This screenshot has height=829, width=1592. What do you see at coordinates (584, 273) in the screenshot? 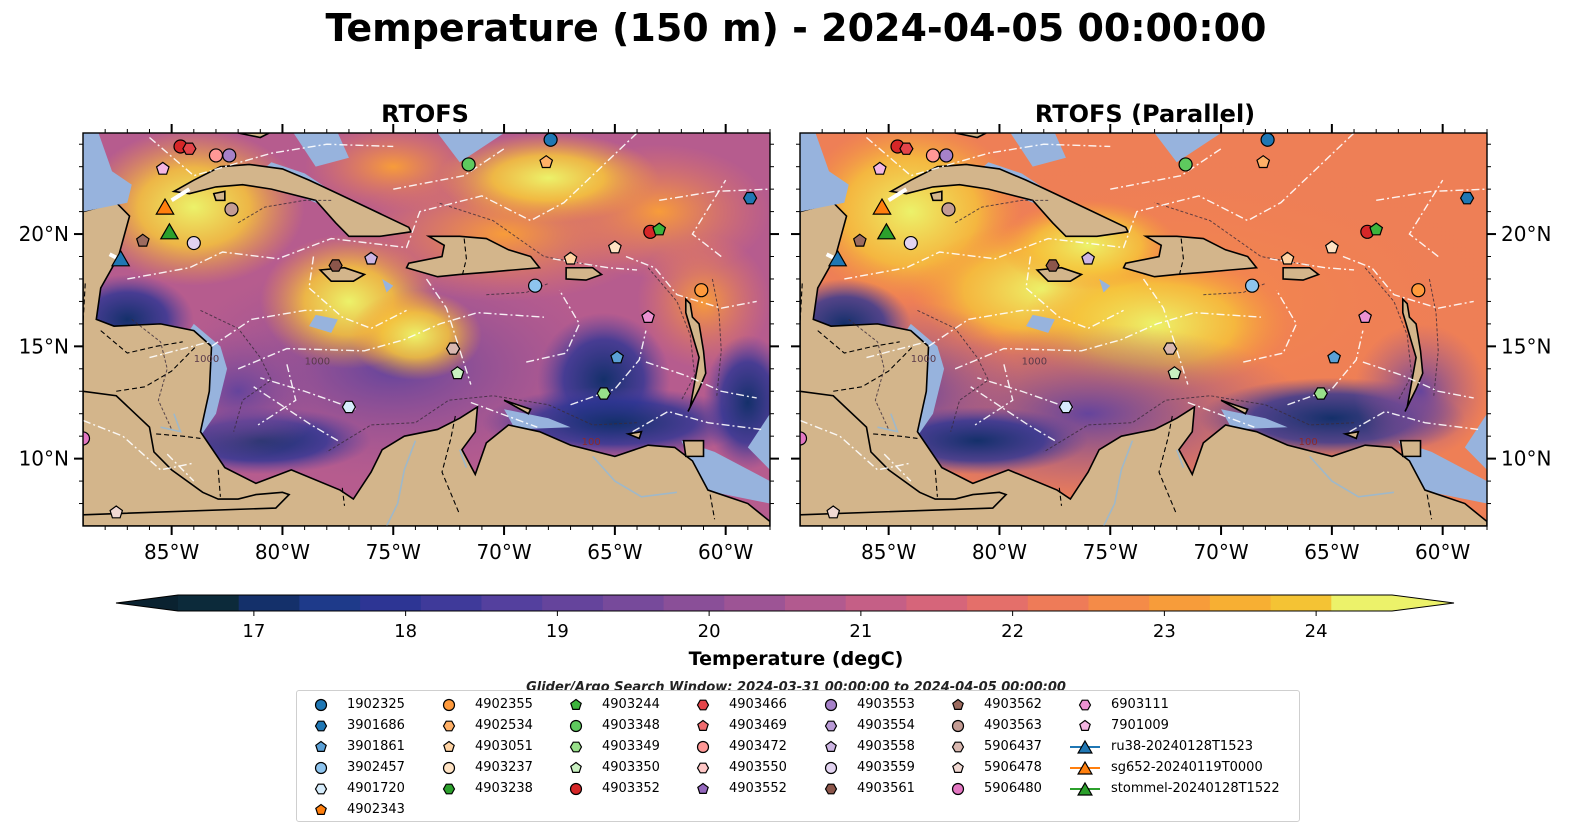
I see `land-puerto-rico` at bounding box center [584, 273].